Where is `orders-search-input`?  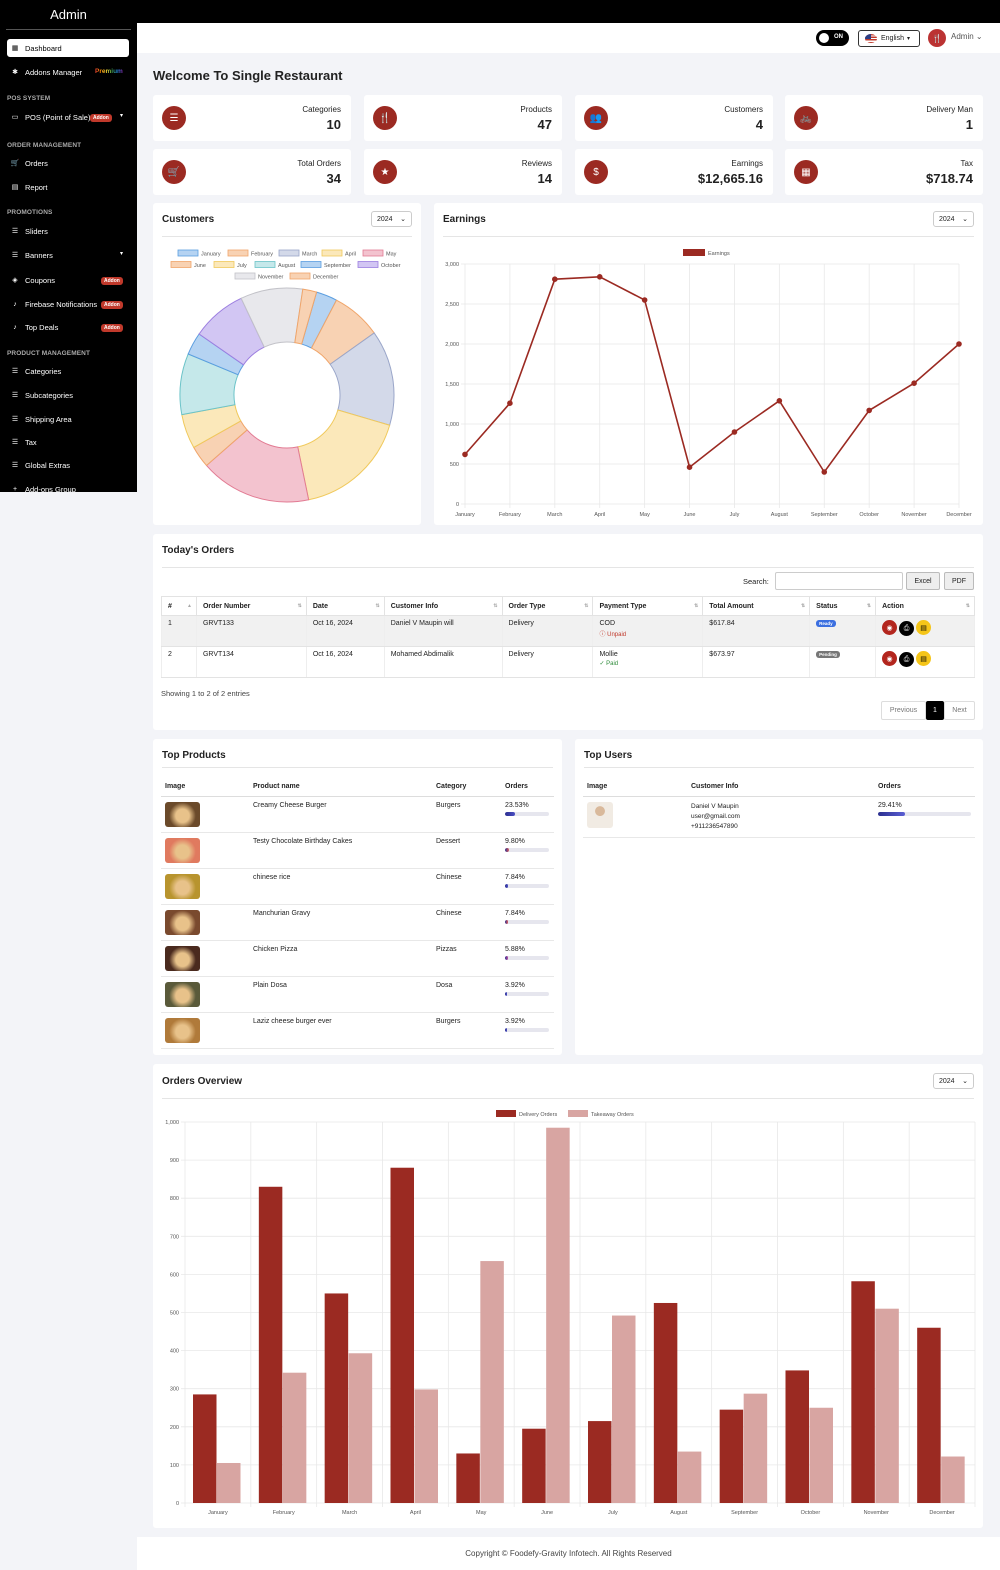
orders-search-input is located at coordinates (839, 581).